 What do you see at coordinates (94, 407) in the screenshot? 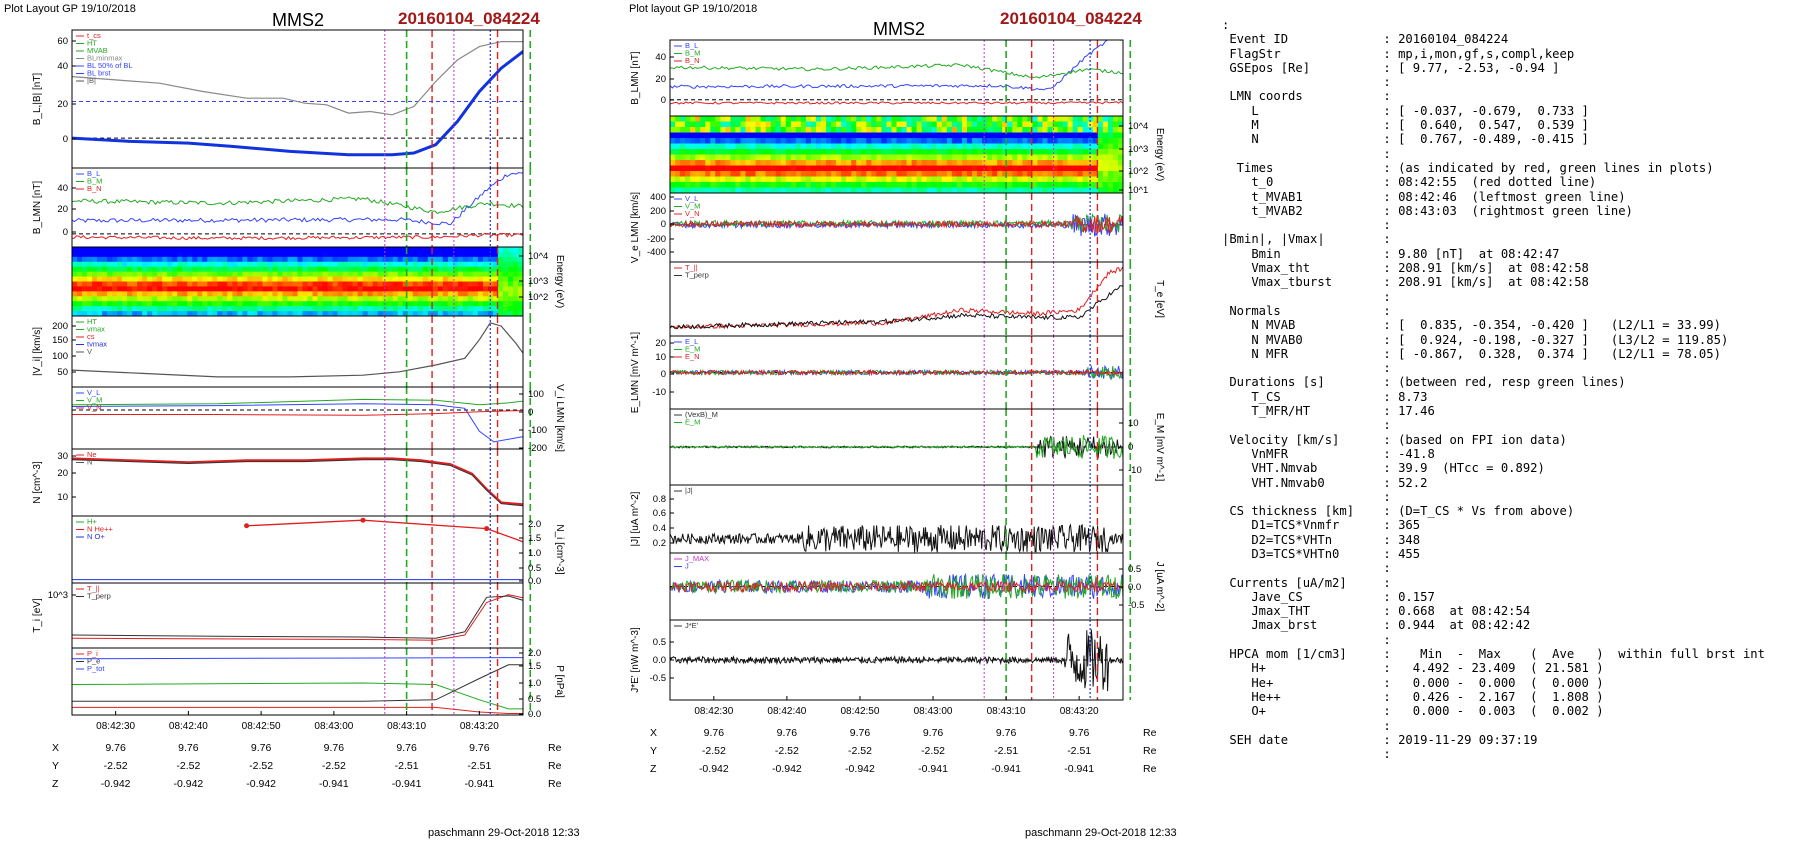
I see `legend-entry: V_N` at bounding box center [94, 407].